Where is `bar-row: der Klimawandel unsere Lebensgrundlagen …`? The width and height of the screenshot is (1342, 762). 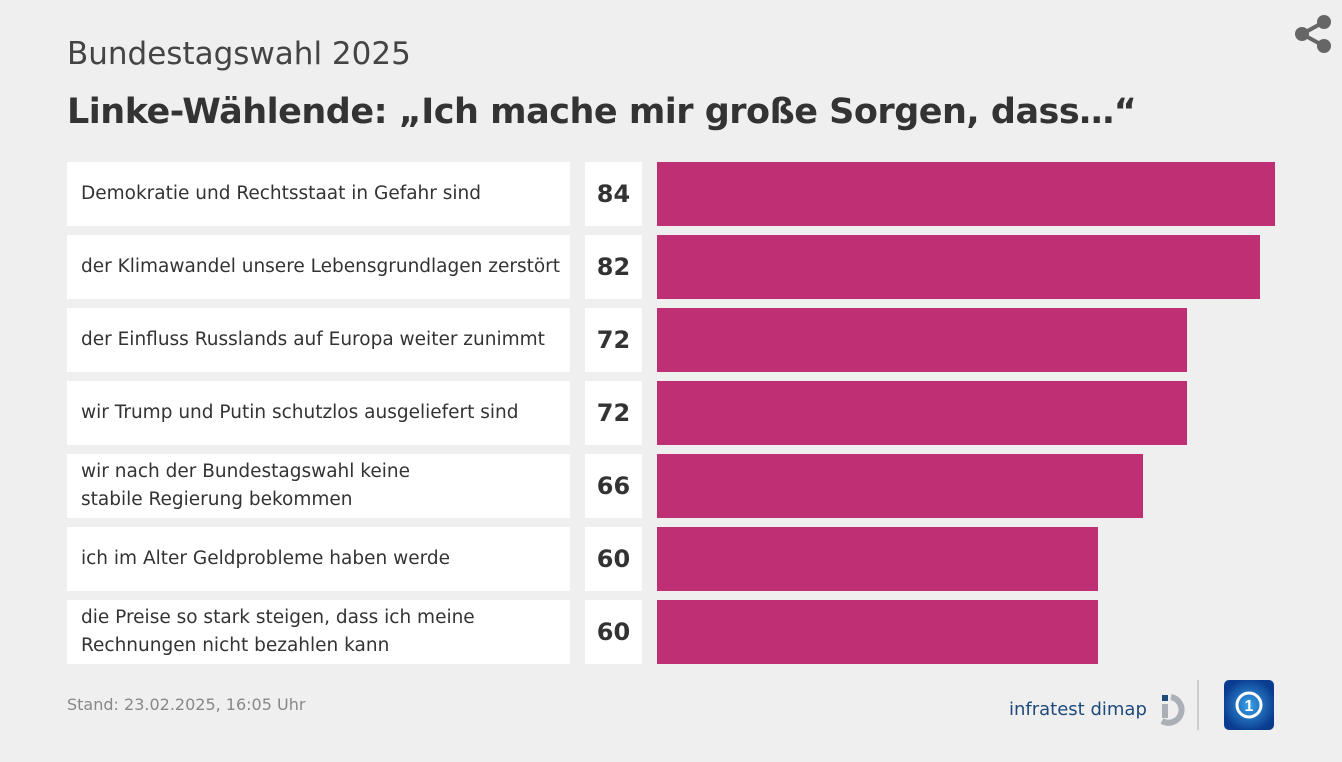
bar-row: der Klimawandel unsere Lebensgrundlagen … is located at coordinates (704, 267).